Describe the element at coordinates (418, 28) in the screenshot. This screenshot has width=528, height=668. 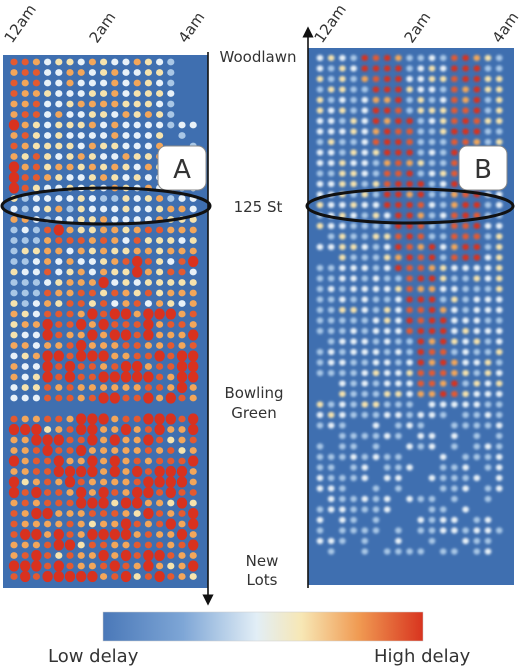
I see `tick-b-2am: 2am` at that location.